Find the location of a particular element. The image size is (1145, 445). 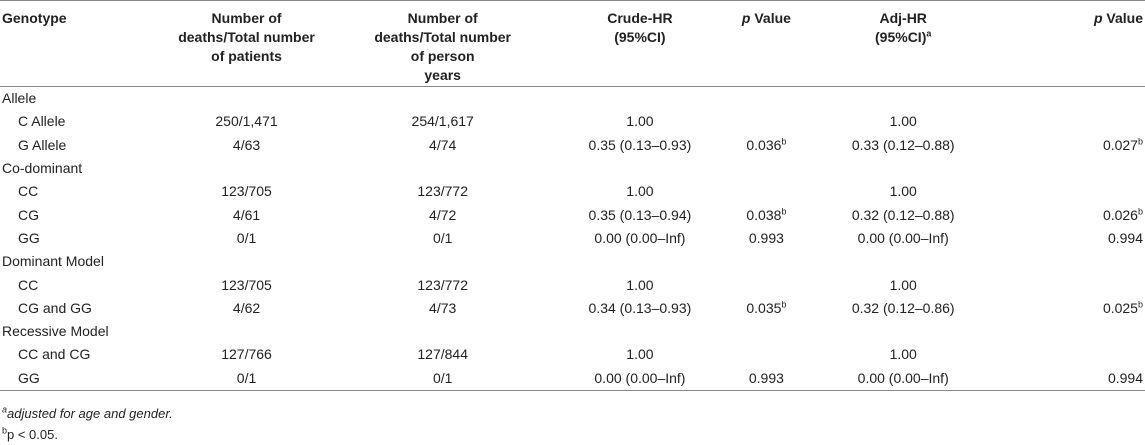

cell-crude-hr: 0.34 (0.13–0.93) is located at coordinates (640, 308).